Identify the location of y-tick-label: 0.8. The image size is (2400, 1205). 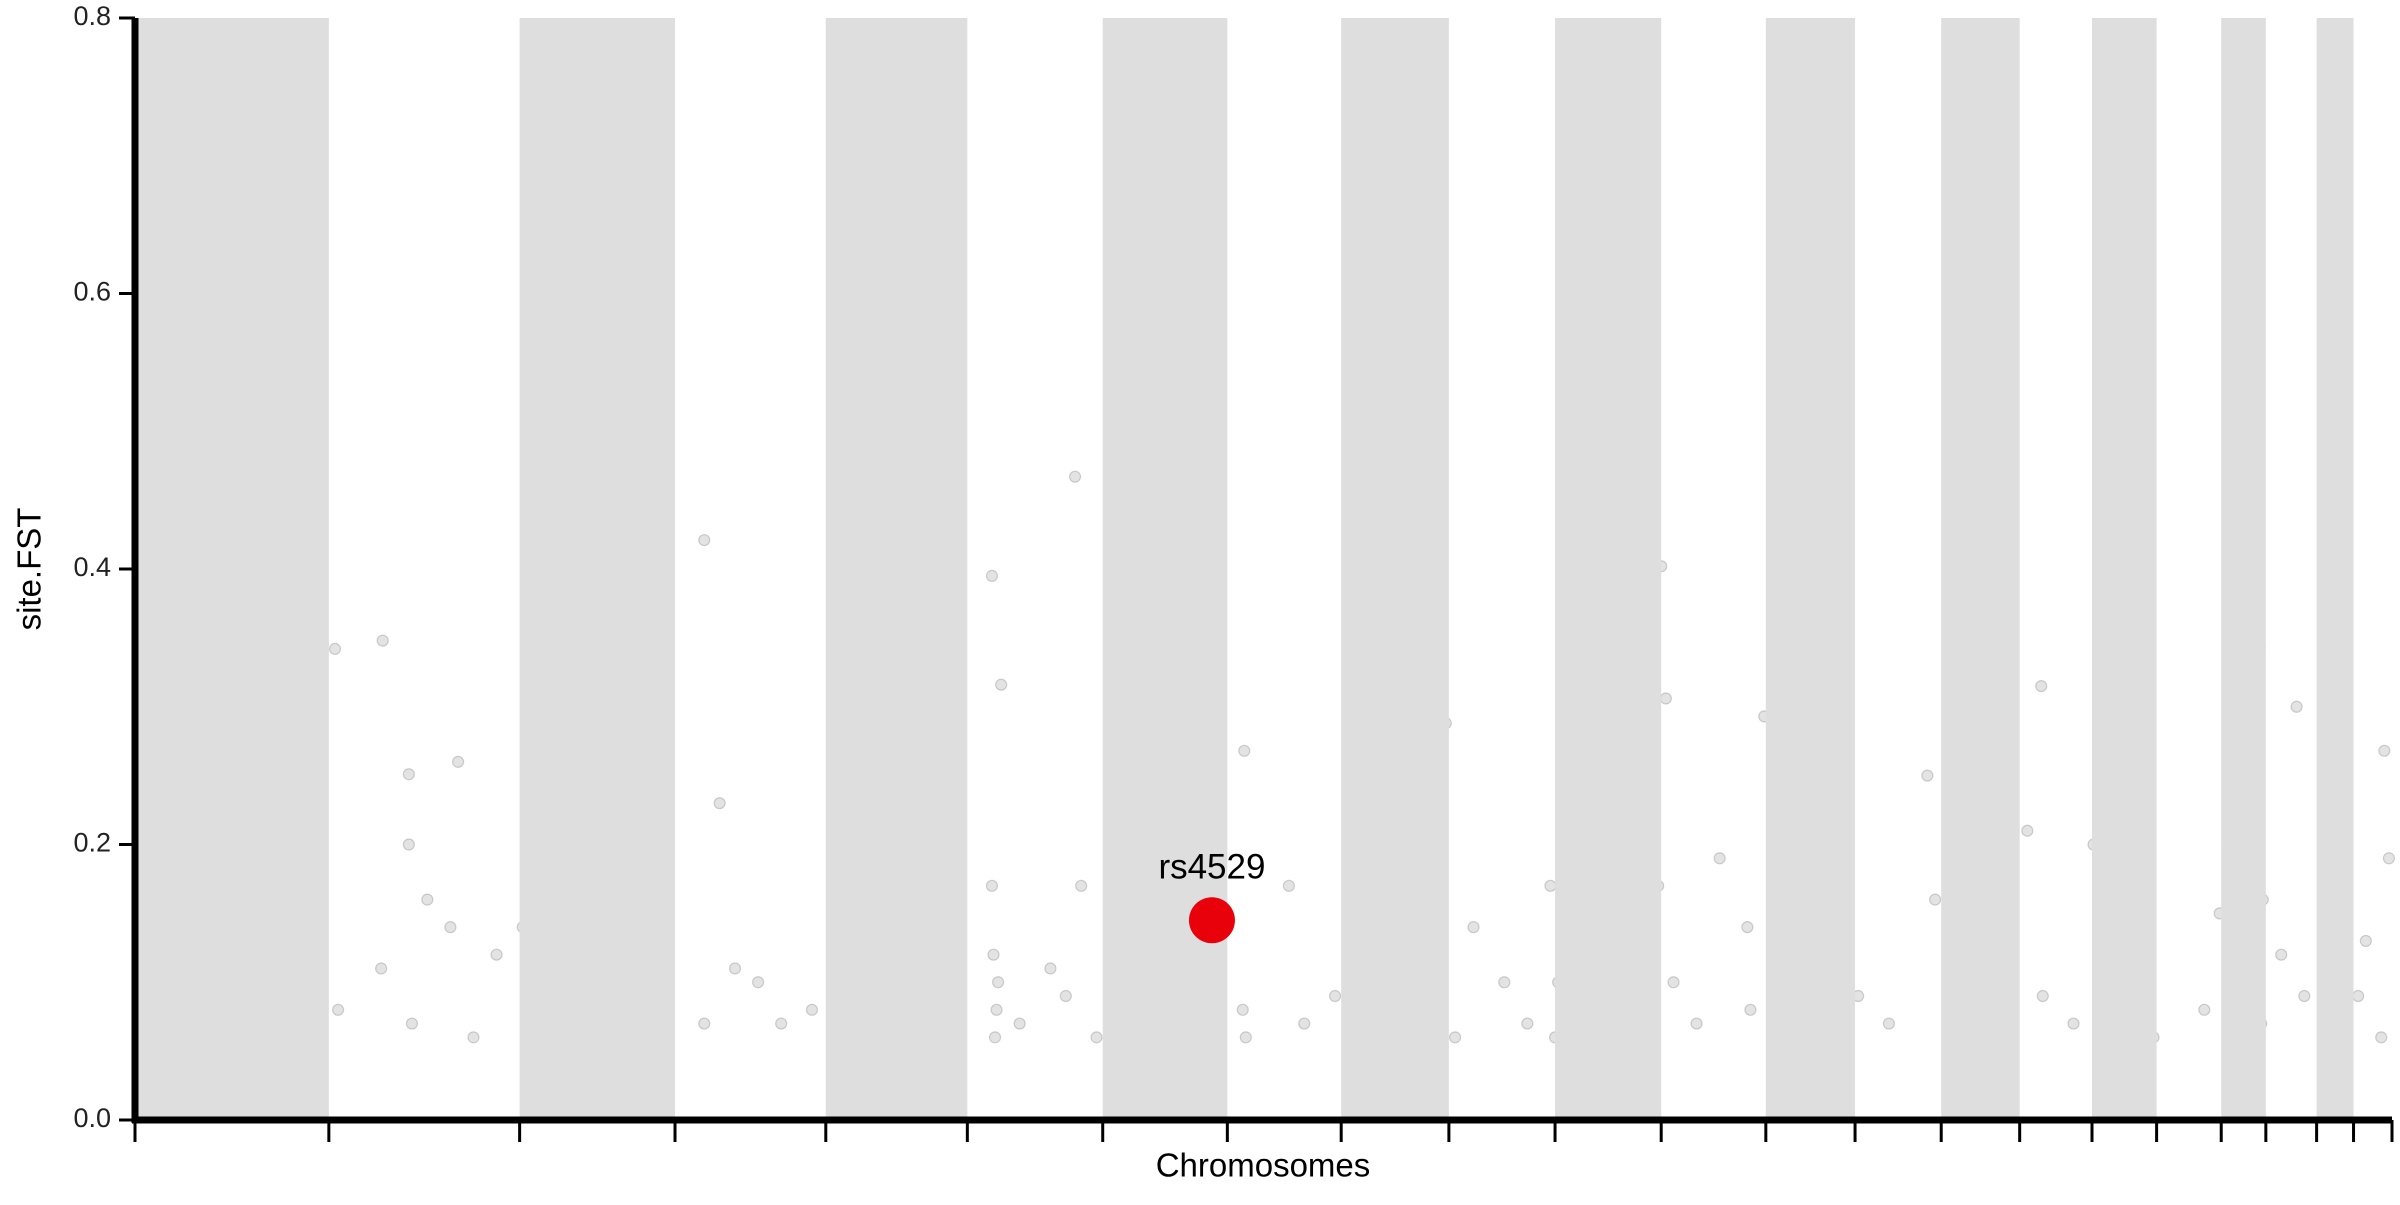
(92, 16).